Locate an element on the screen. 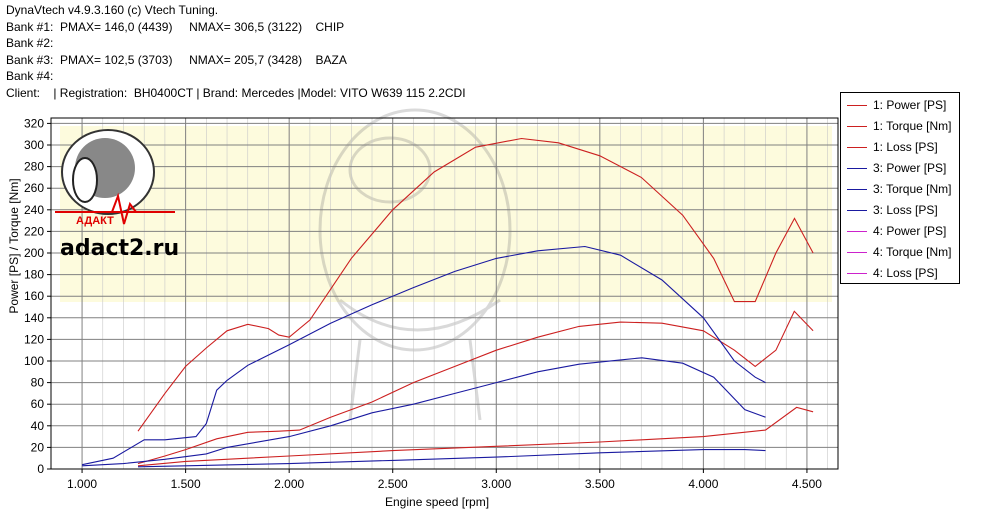 Image resolution: width=987 pixels, height=511 pixels. legend-label: 4: Power [PS] is located at coordinates (910, 231).